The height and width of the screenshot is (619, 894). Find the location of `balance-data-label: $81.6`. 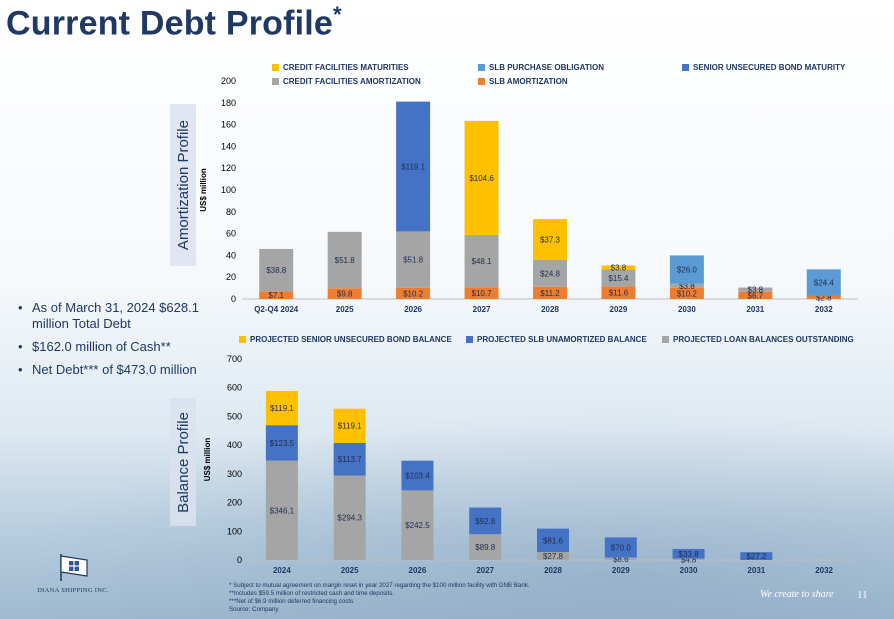

balance-data-label: $81.6 is located at coordinates (553, 540).